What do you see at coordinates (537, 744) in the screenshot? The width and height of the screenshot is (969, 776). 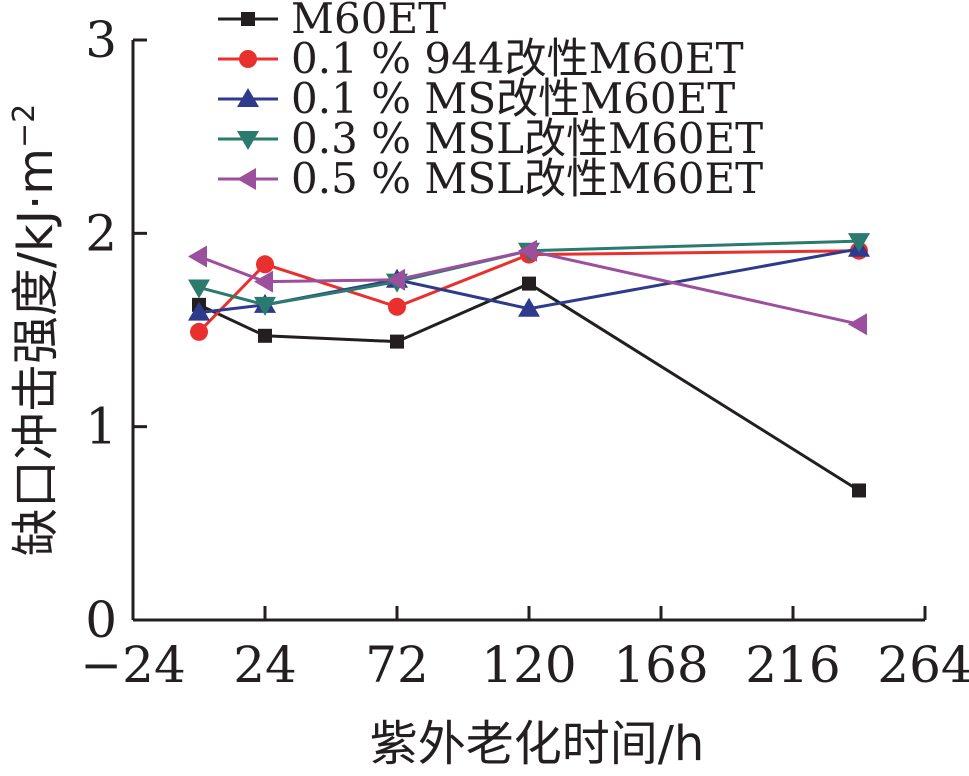 I see `x-axis-title: 紫外老化时间/h` at bounding box center [537, 744].